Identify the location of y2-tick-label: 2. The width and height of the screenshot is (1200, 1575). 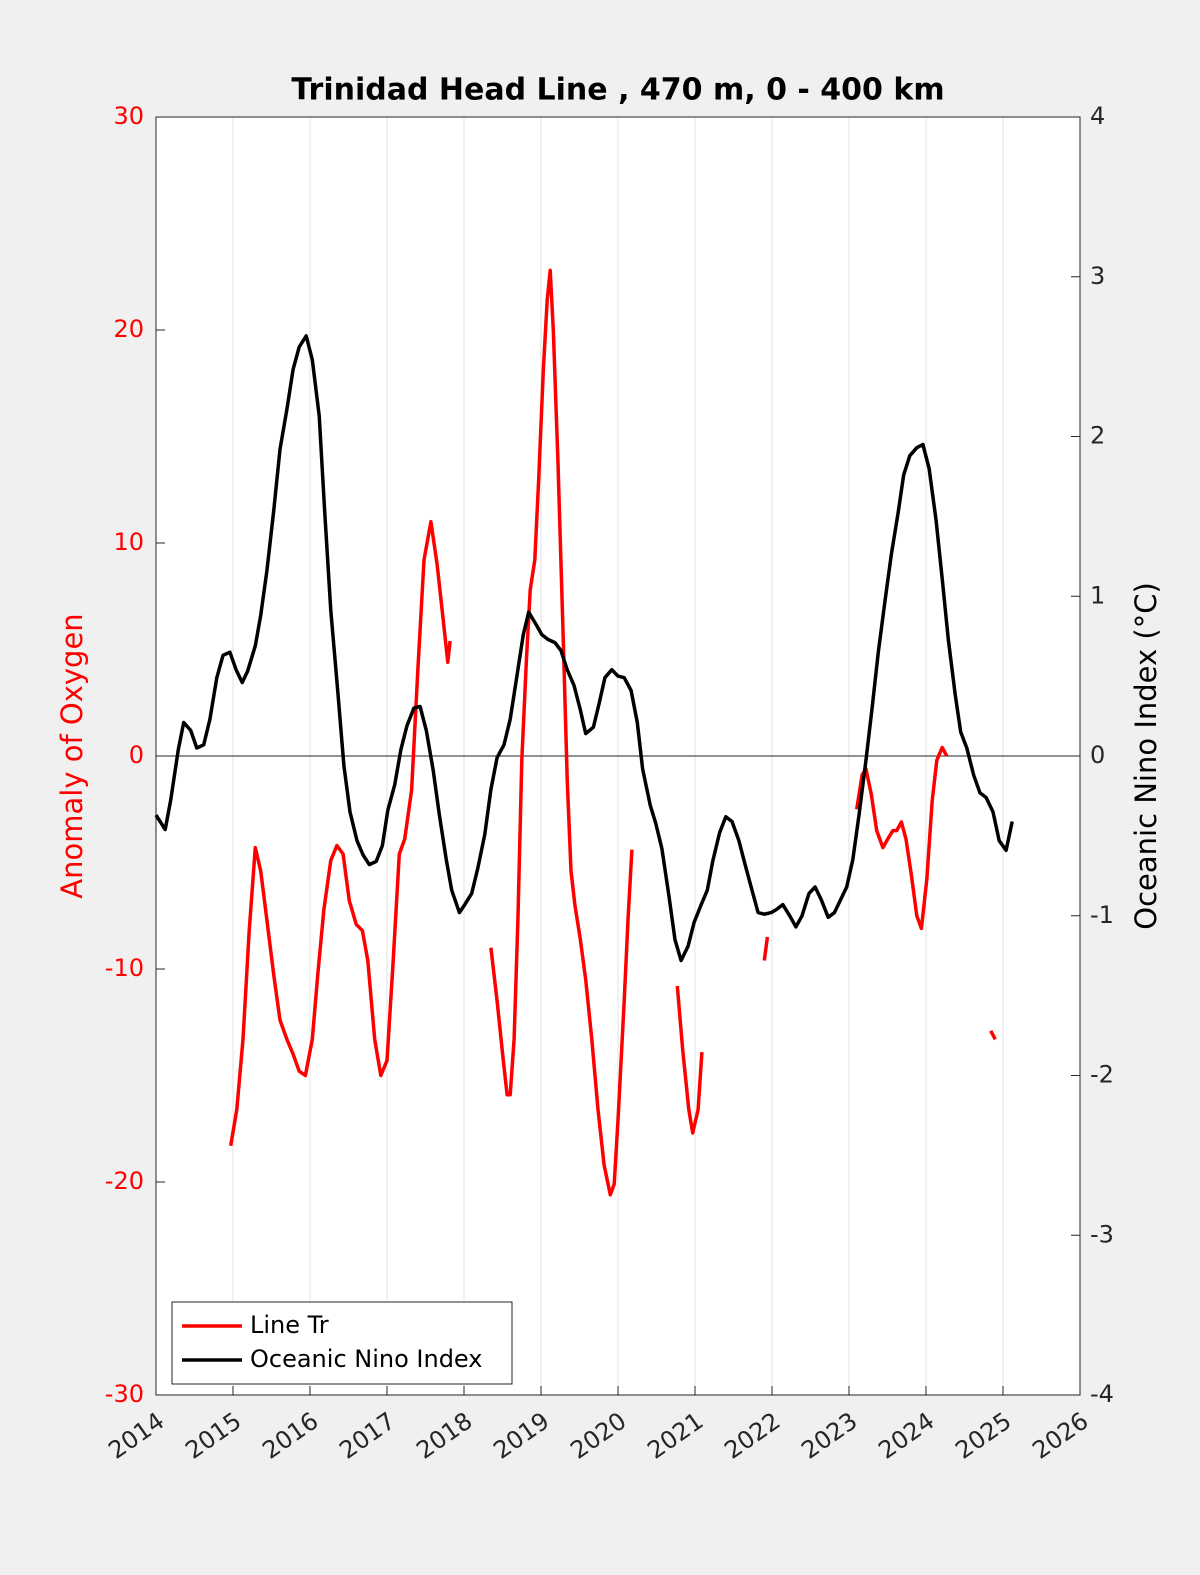
(1097, 436).